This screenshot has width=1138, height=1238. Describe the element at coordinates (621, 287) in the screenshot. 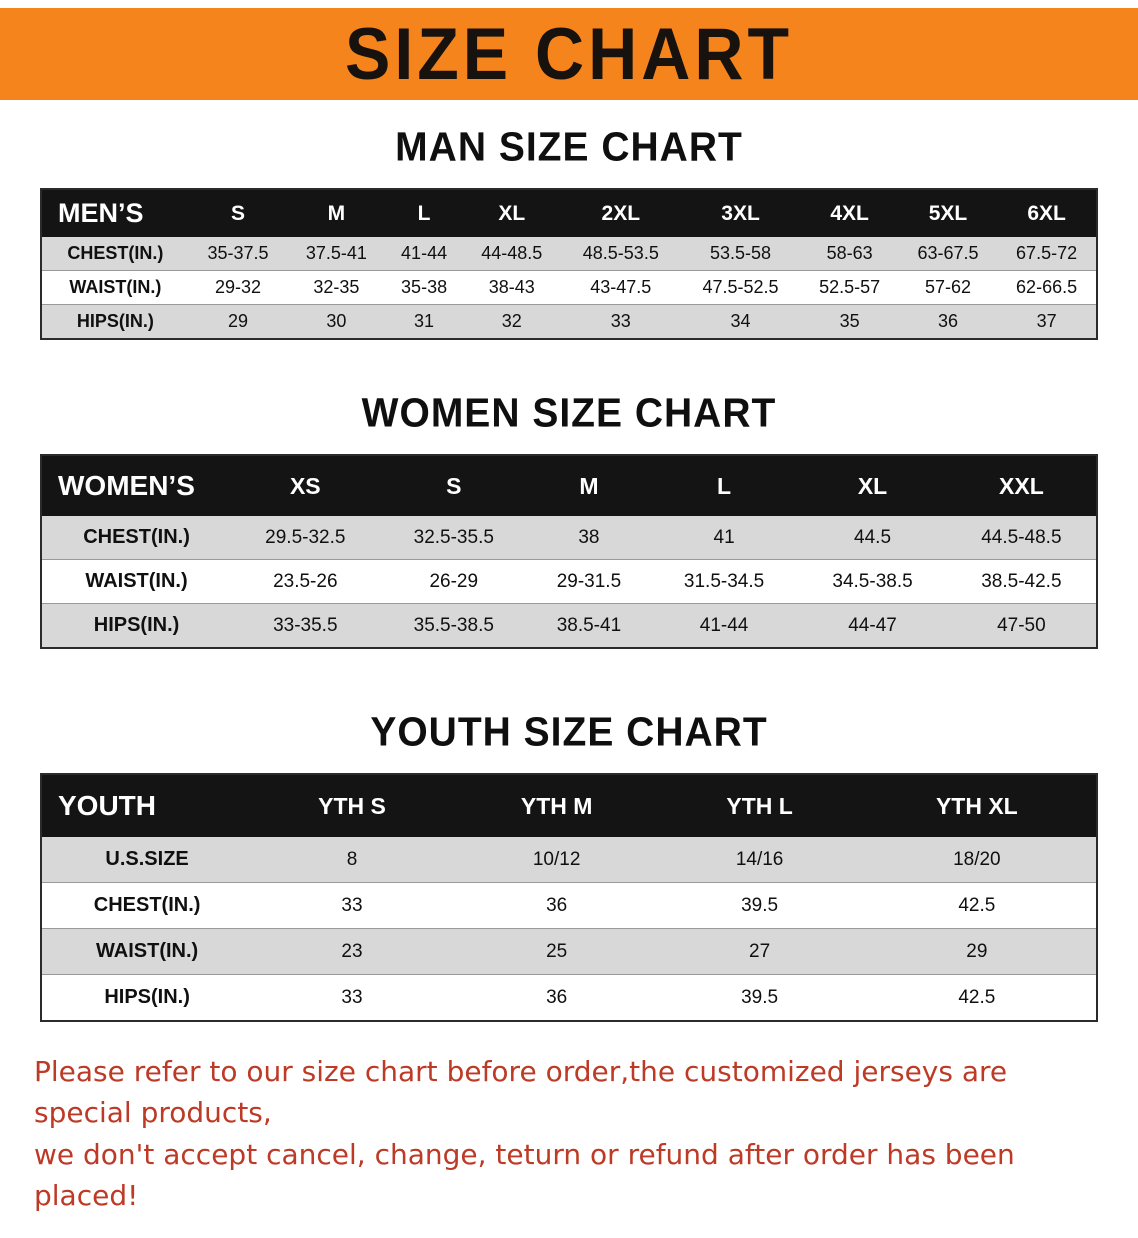

I see `size-value-cell: 43-47.5` at that location.